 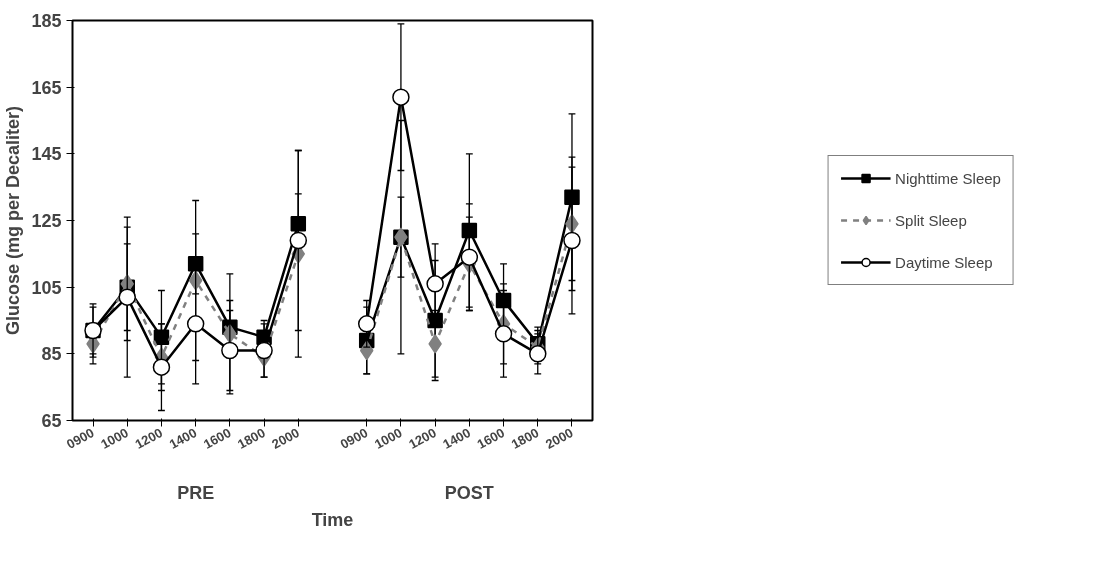 What do you see at coordinates (46, 87) in the screenshot?
I see `y-tick-label: 165` at bounding box center [46, 87].